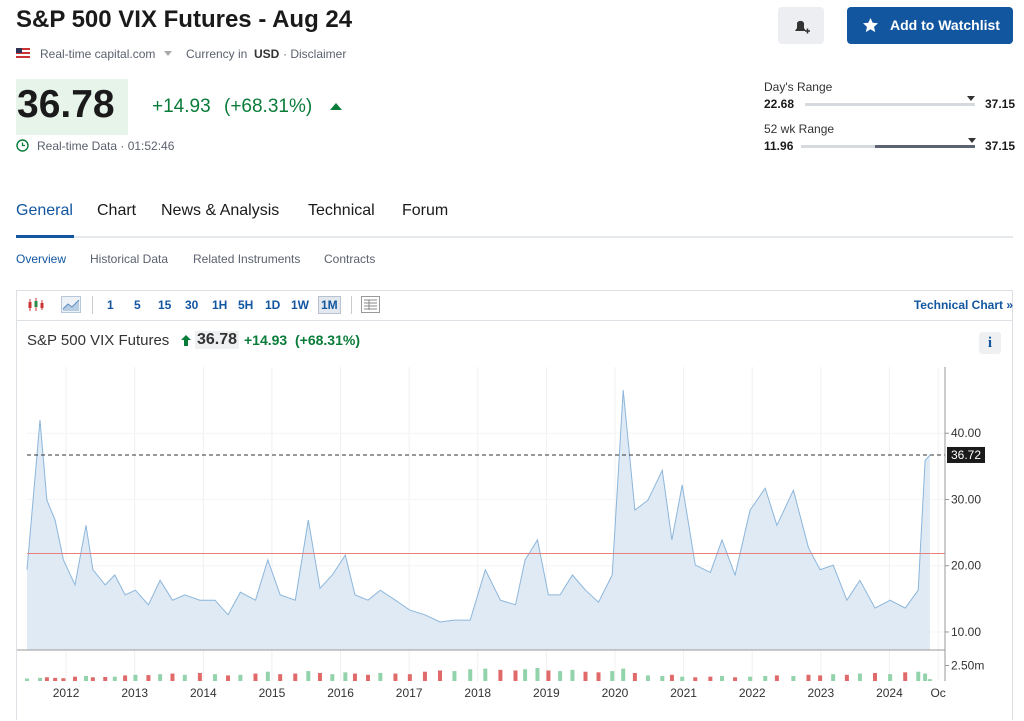  What do you see at coordinates (41, 259) in the screenshot?
I see `subtab: Overview` at bounding box center [41, 259].